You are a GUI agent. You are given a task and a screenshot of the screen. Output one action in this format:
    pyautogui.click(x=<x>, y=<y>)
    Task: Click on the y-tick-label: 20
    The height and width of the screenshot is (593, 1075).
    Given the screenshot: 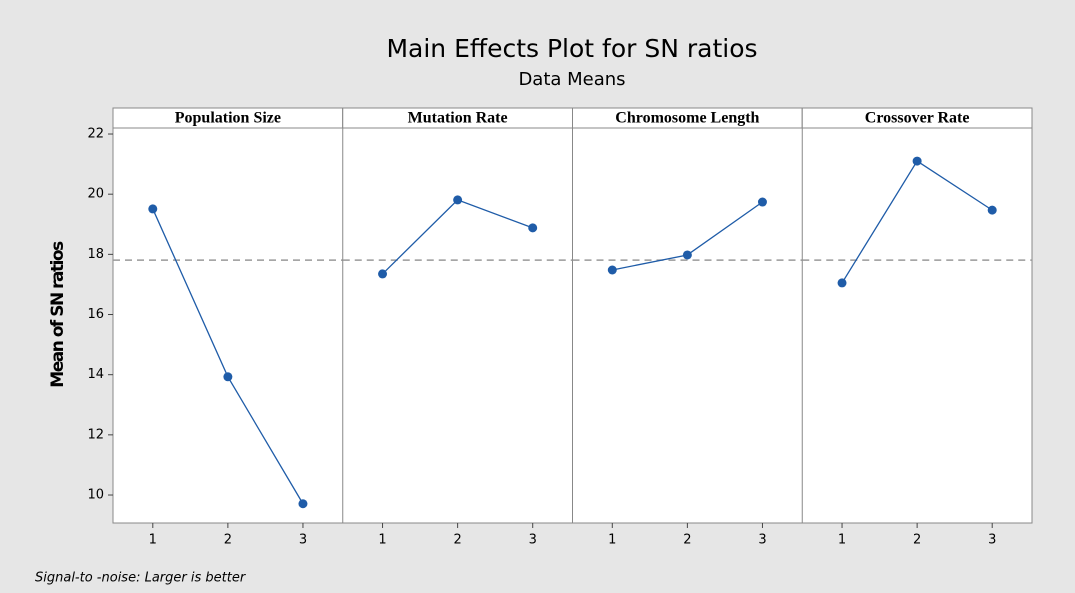 What is the action you would take?
    pyautogui.click(x=95, y=194)
    